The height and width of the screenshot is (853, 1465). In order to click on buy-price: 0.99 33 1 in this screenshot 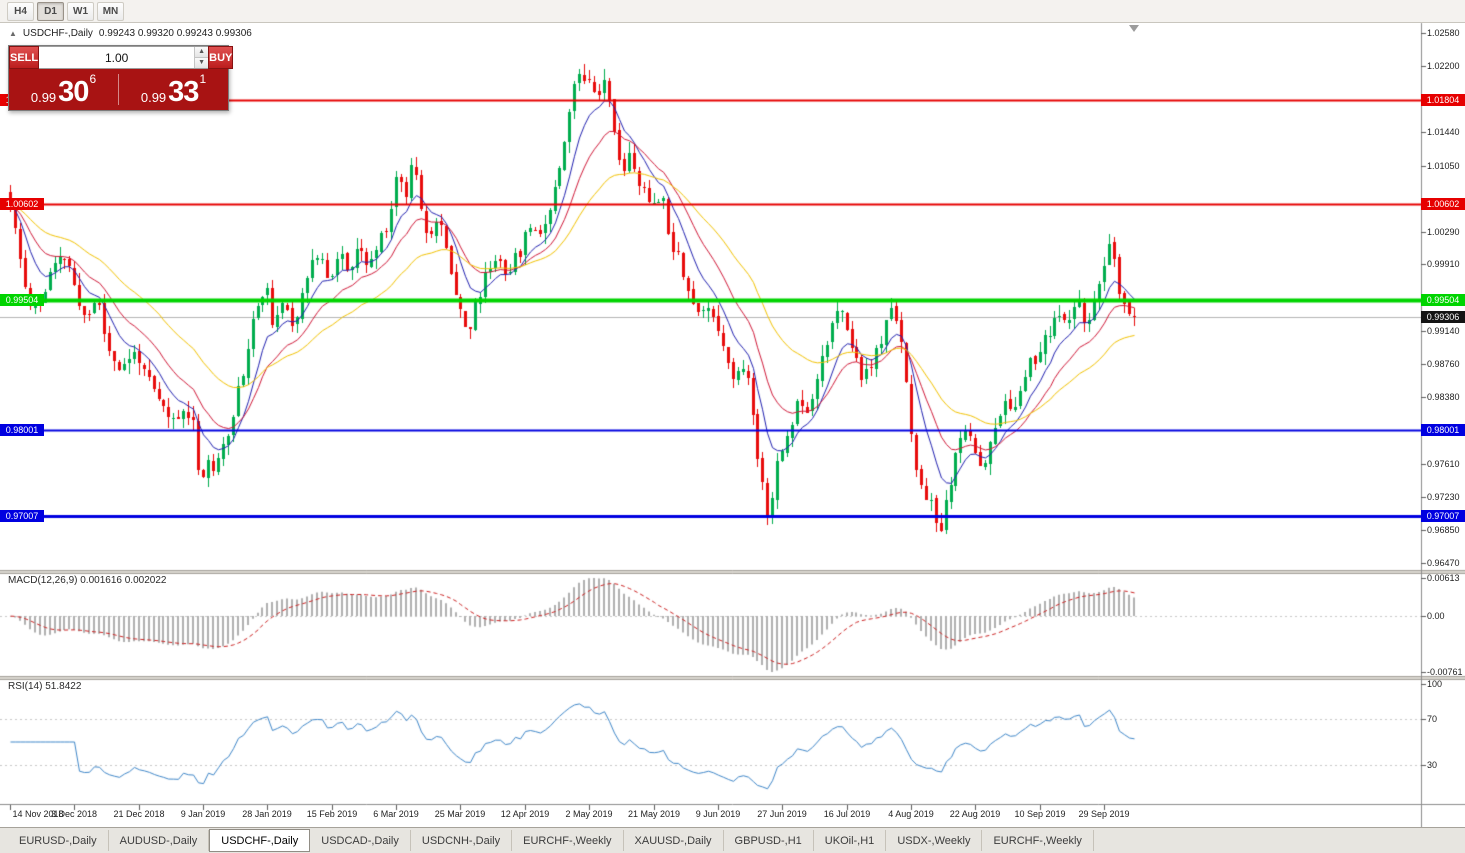, I will do `click(173, 89)`.